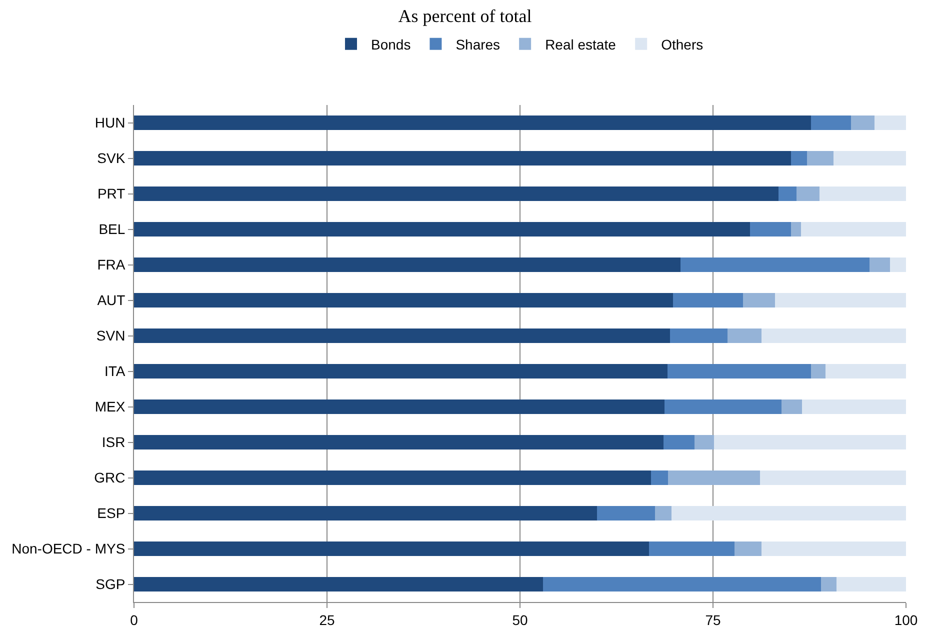 The height and width of the screenshot is (642, 930). I want to click on chart-title: As percent of total, so click(465, 16).